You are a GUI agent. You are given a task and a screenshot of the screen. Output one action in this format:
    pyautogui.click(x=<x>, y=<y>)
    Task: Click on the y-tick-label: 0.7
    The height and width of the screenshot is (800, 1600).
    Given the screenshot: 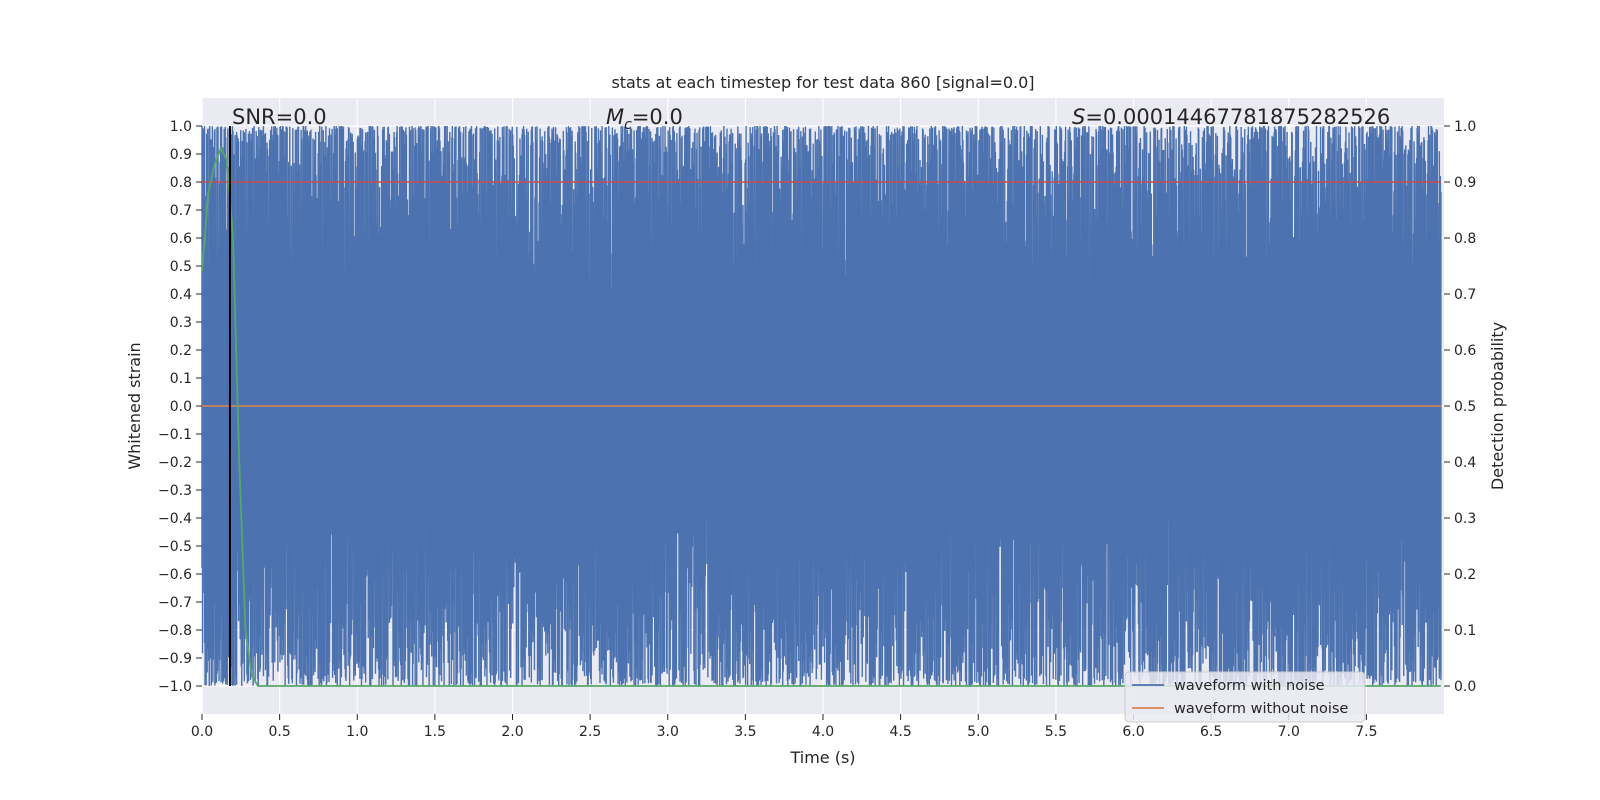 What is the action you would take?
    pyautogui.click(x=181, y=211)
    